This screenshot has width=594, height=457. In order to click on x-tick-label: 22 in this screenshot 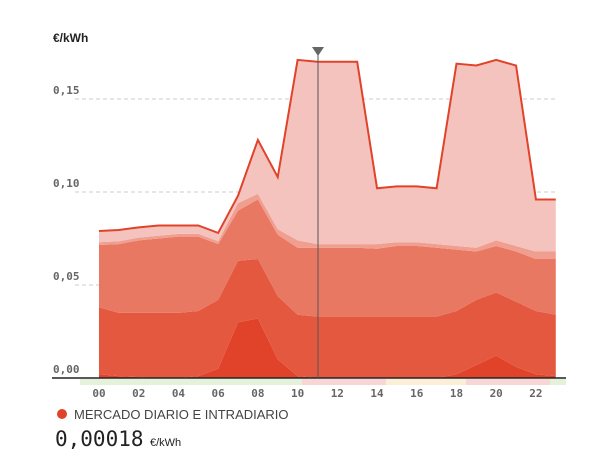, I will do `click(535, 393)`.